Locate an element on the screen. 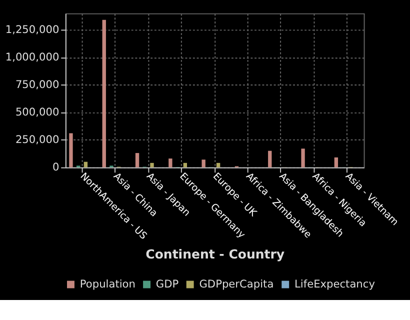  y-tick-label: 1,000,000 is located at coordinates (32, 58).